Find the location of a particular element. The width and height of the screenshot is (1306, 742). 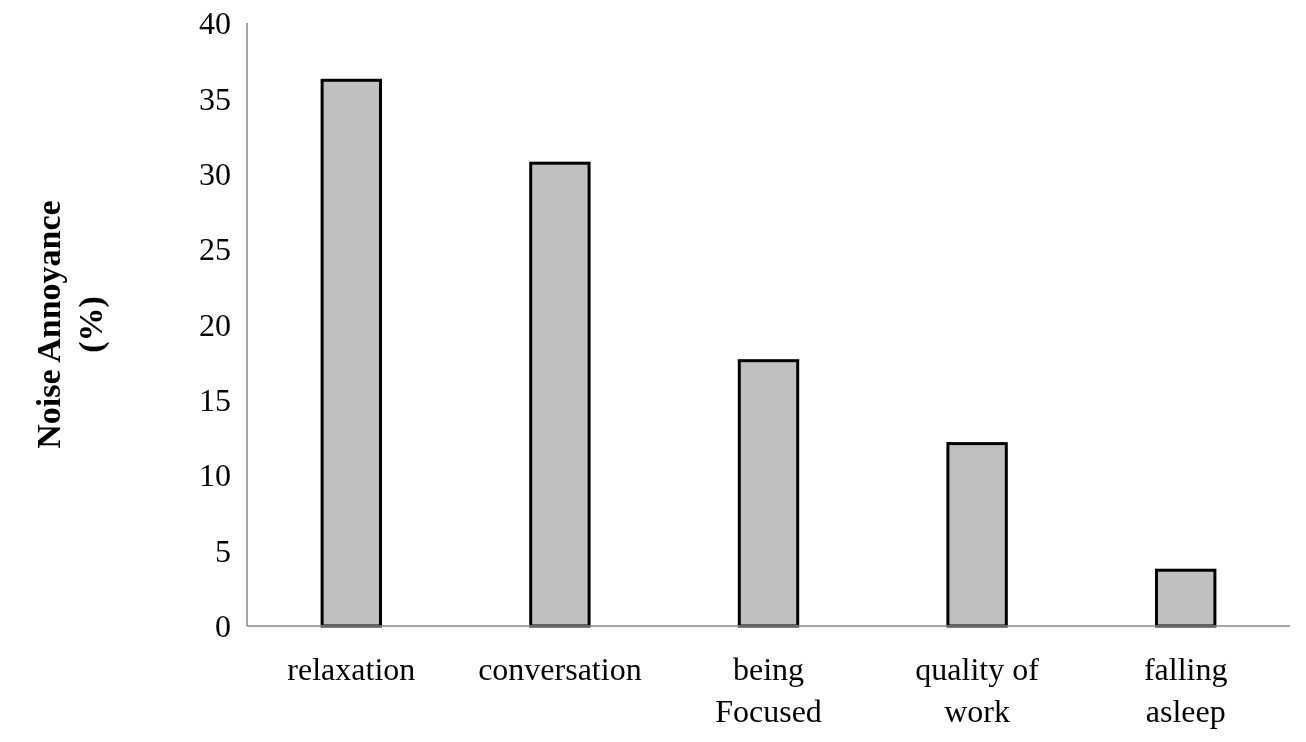

y-tick-label: 25 is located at coordinates (215, 249).